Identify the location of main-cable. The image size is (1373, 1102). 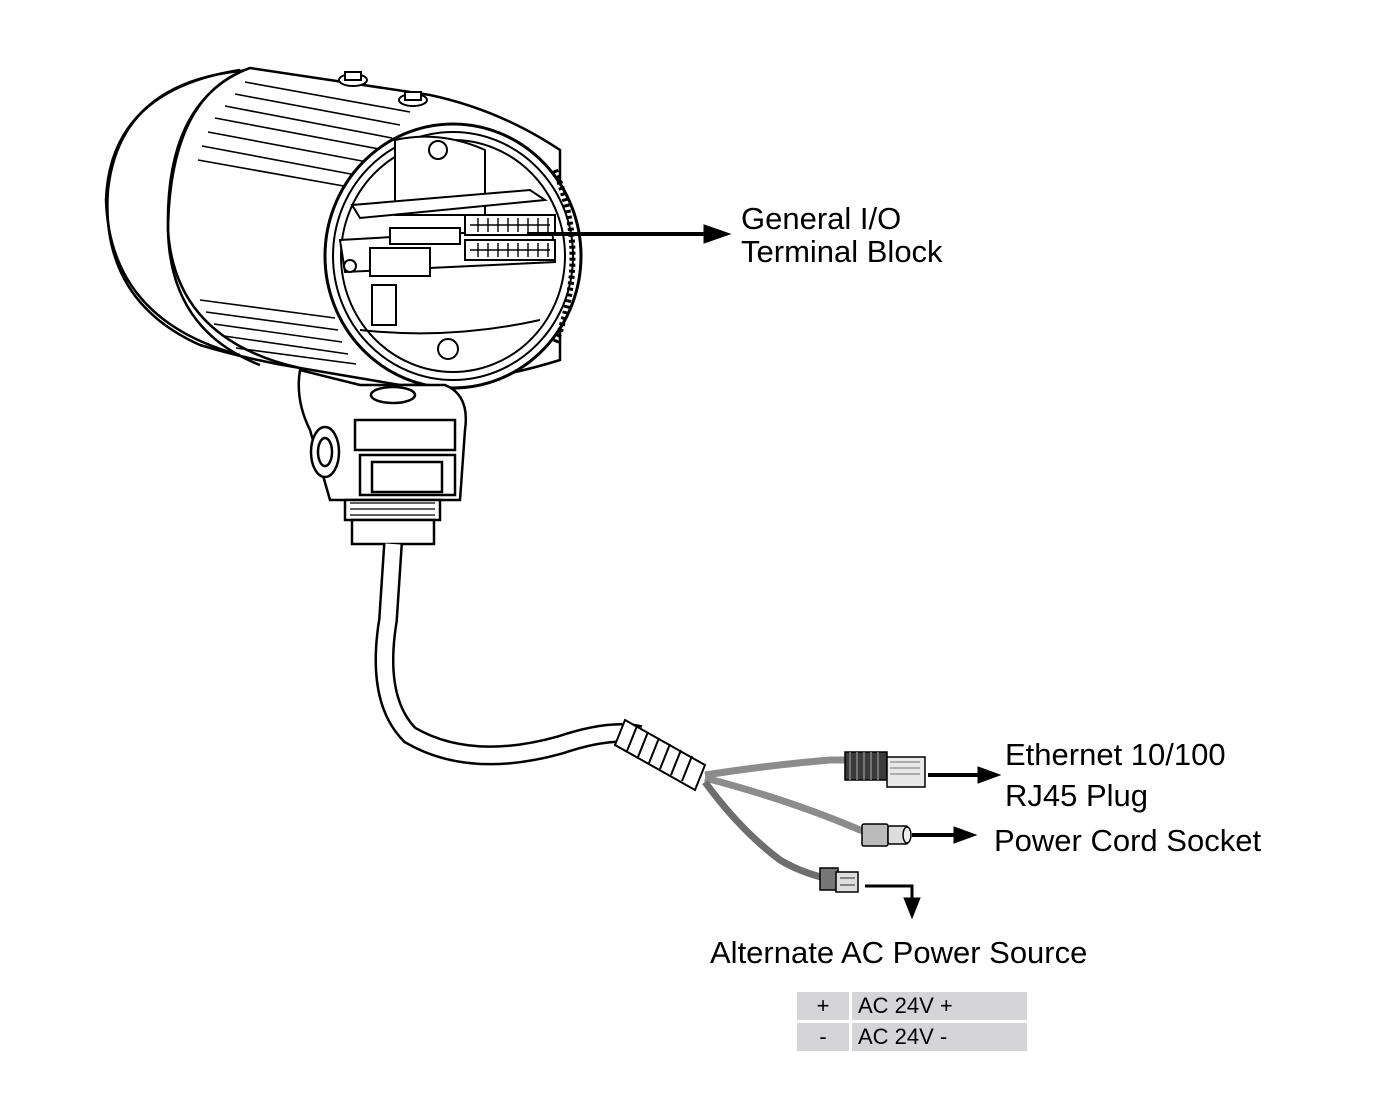
(508, 654).